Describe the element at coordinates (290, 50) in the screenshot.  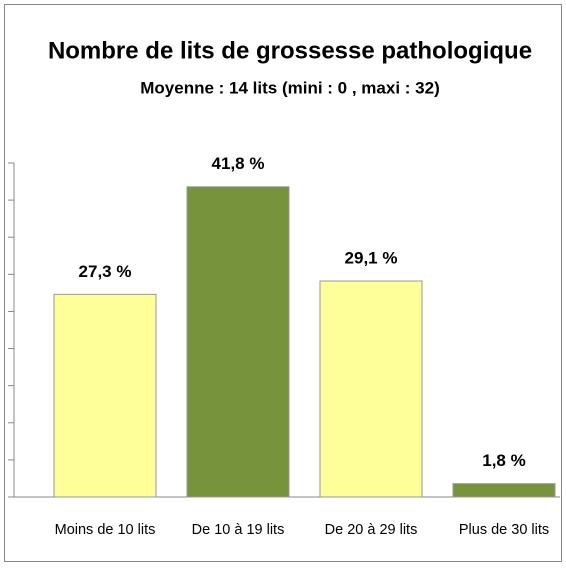
I see `chart-title: Nombre de lits de grossesse pathologique` at that location.